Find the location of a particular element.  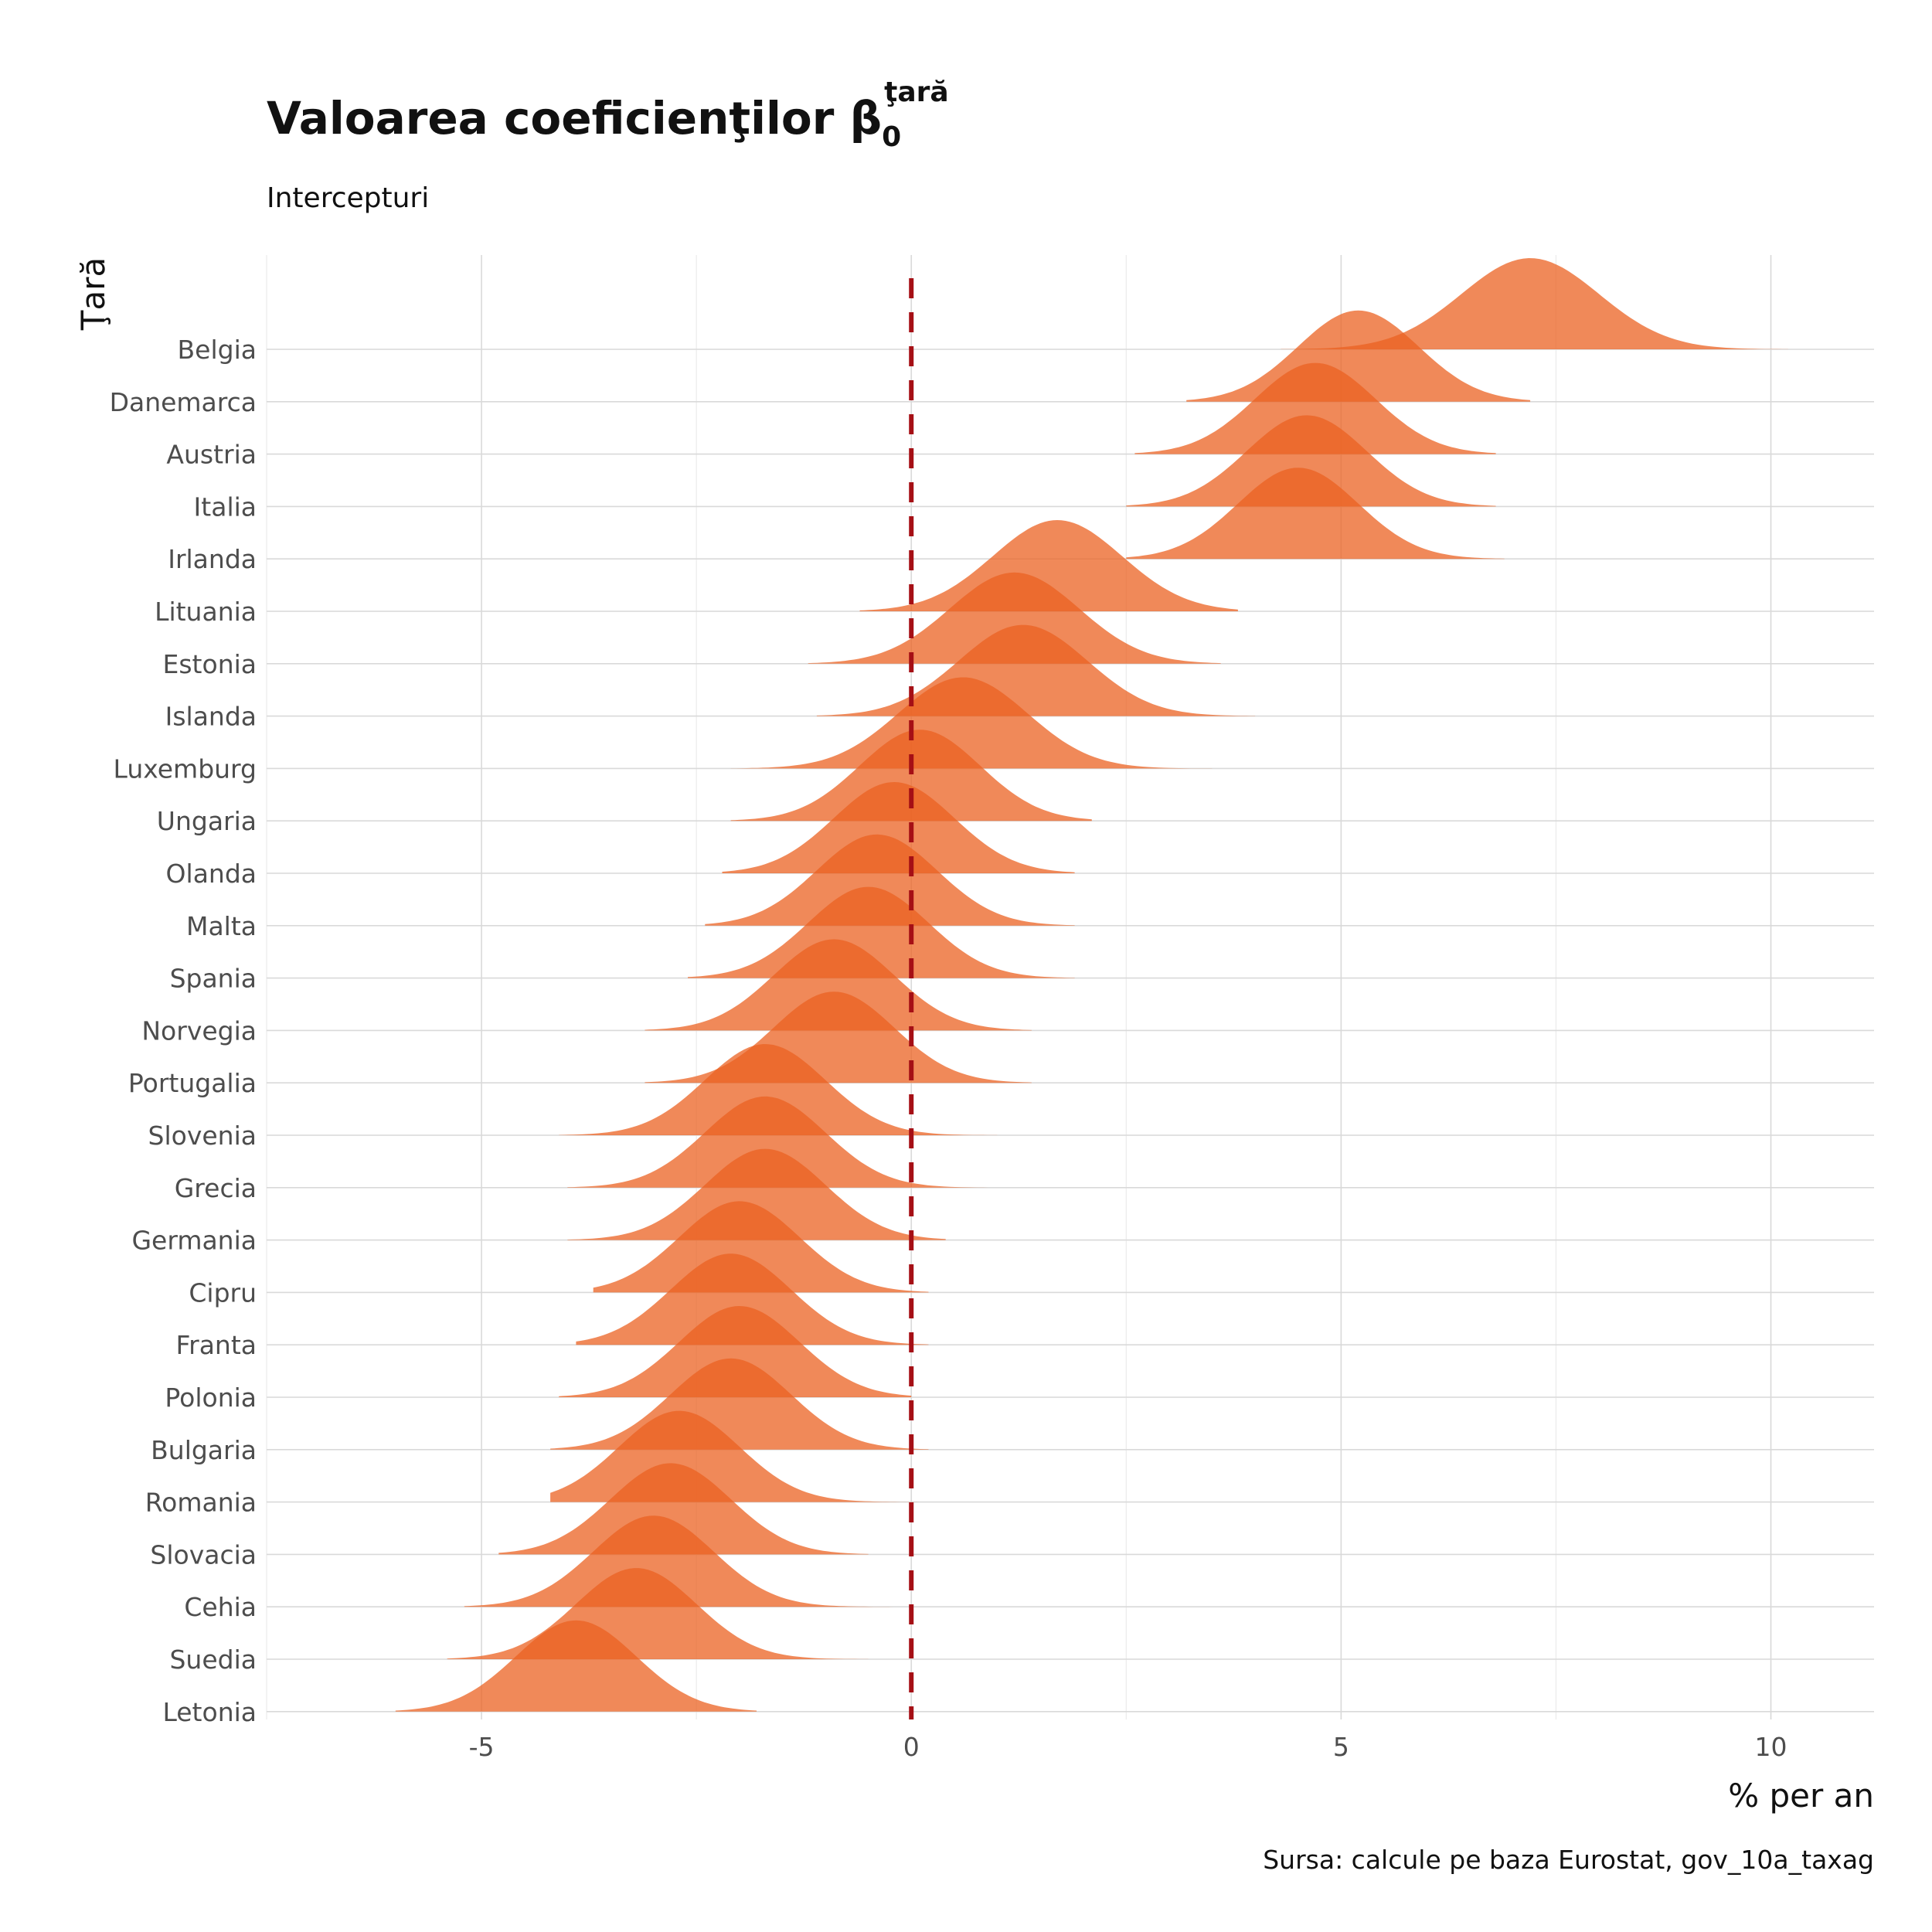

ridge-franta is located at coordinates (752, 1299).